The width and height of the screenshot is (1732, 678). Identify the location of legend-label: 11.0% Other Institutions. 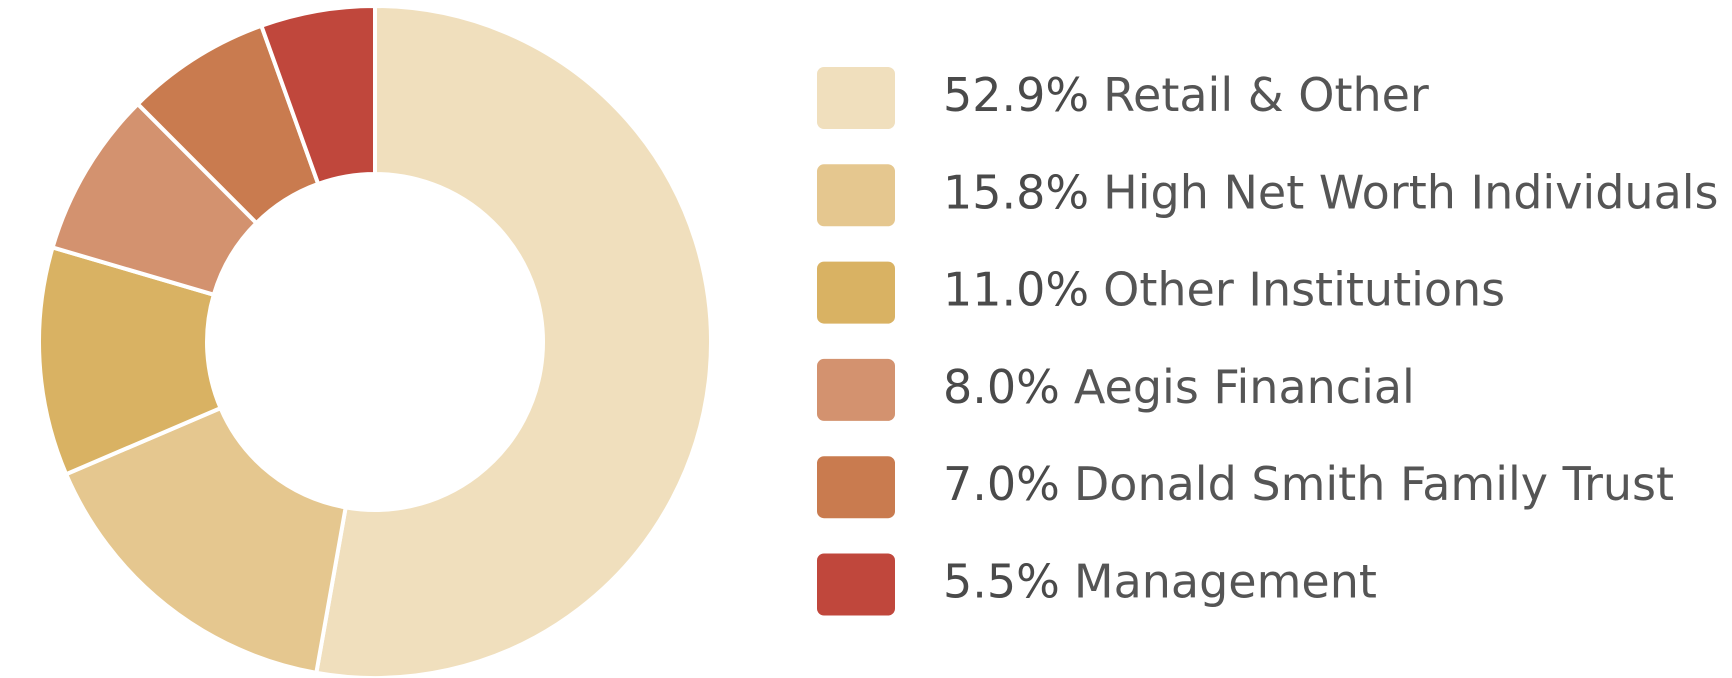
(1224, 289).